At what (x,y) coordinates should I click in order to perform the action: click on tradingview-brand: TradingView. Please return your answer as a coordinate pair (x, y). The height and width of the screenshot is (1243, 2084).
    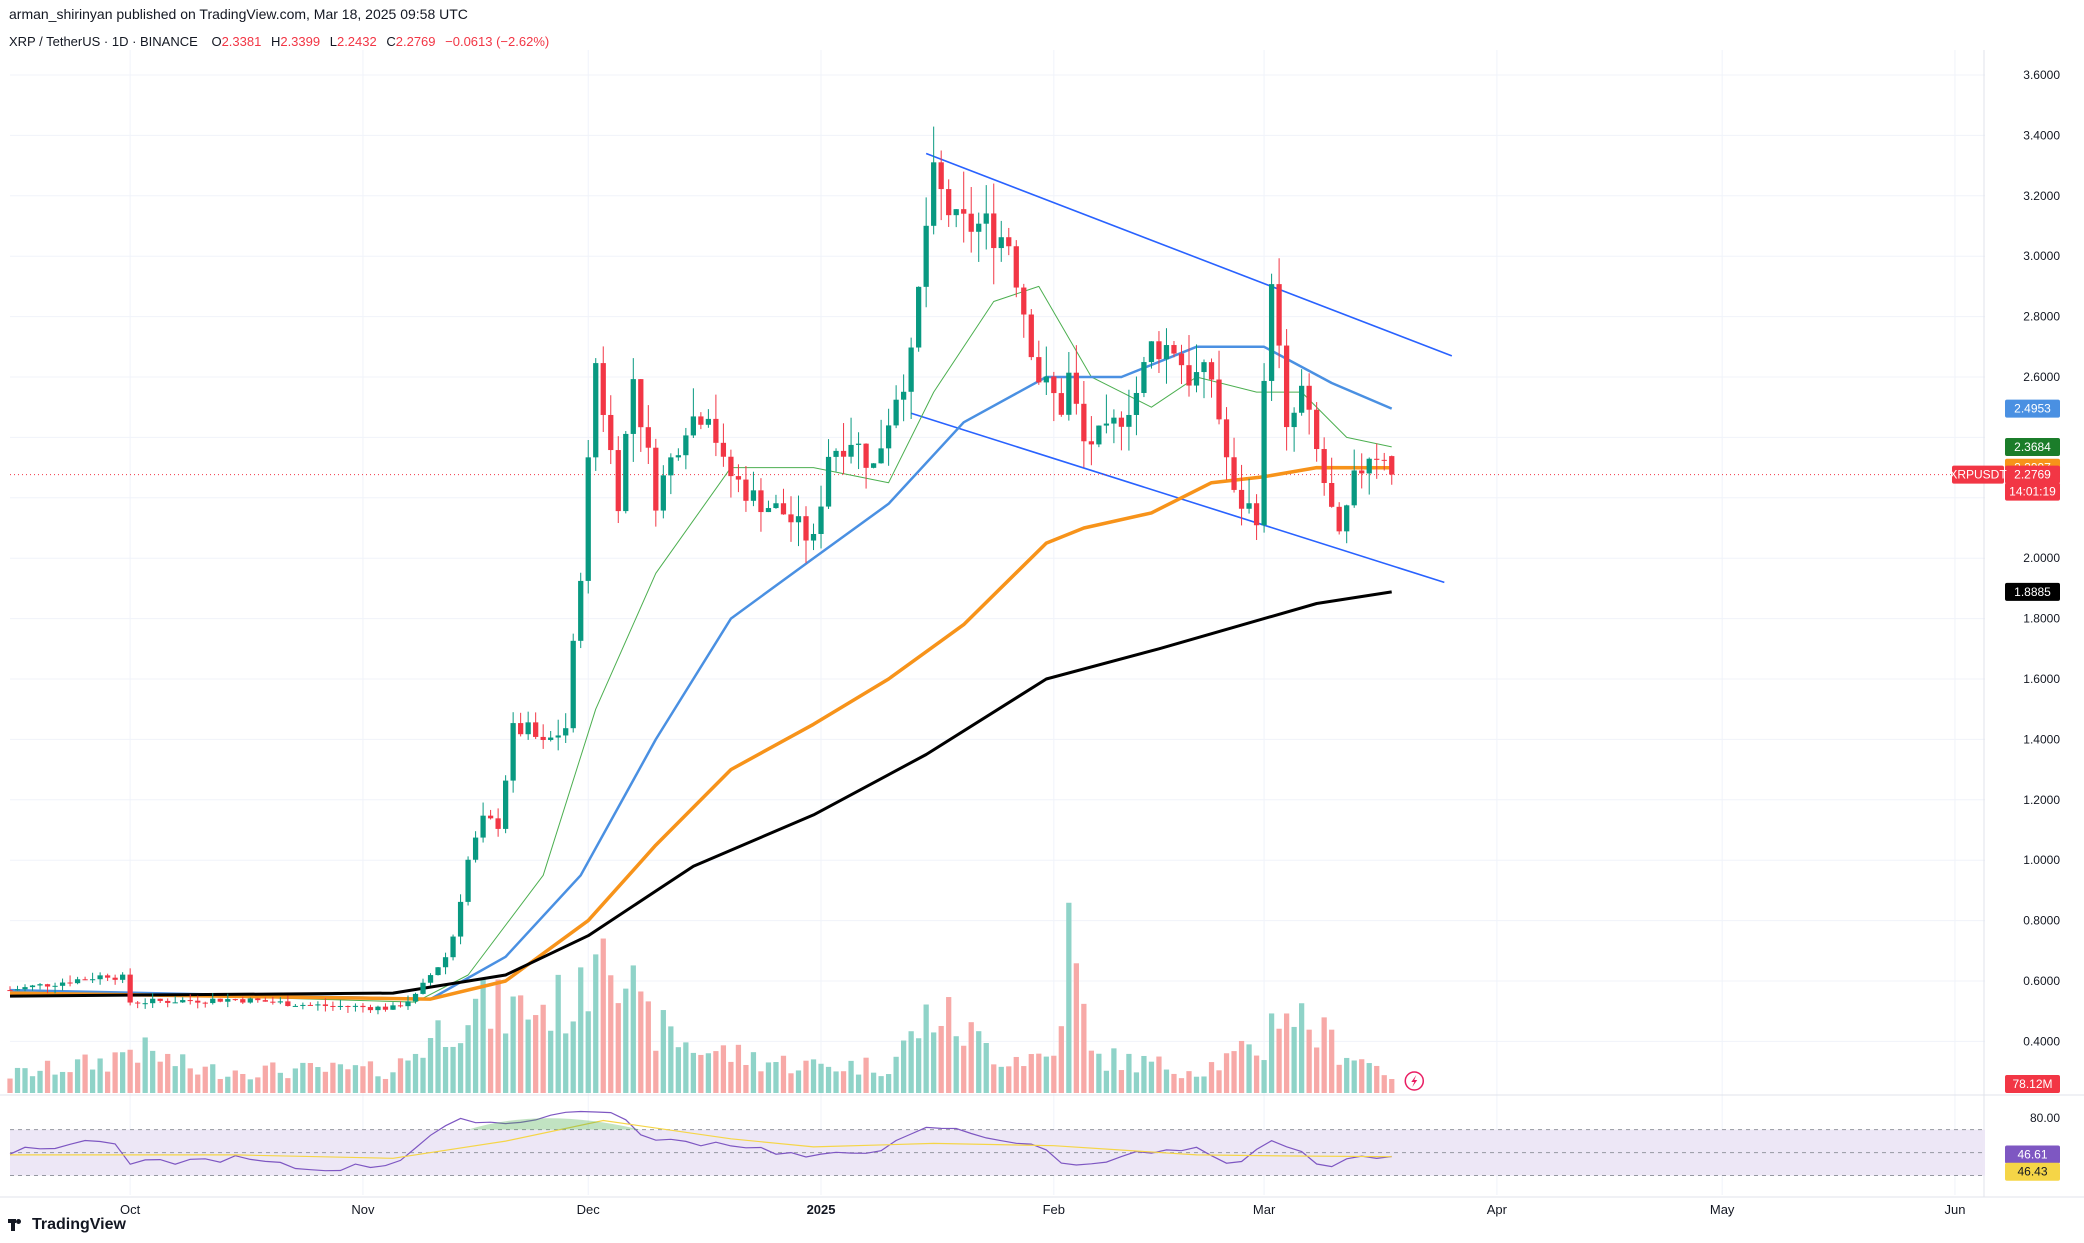
    Looking at the image, I should click on (67, 1225).